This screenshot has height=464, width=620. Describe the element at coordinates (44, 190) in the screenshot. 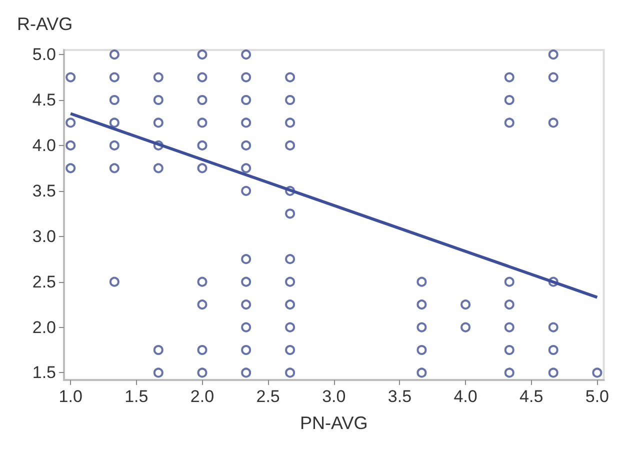

I see `y-tick-label: 3.5` at that location.